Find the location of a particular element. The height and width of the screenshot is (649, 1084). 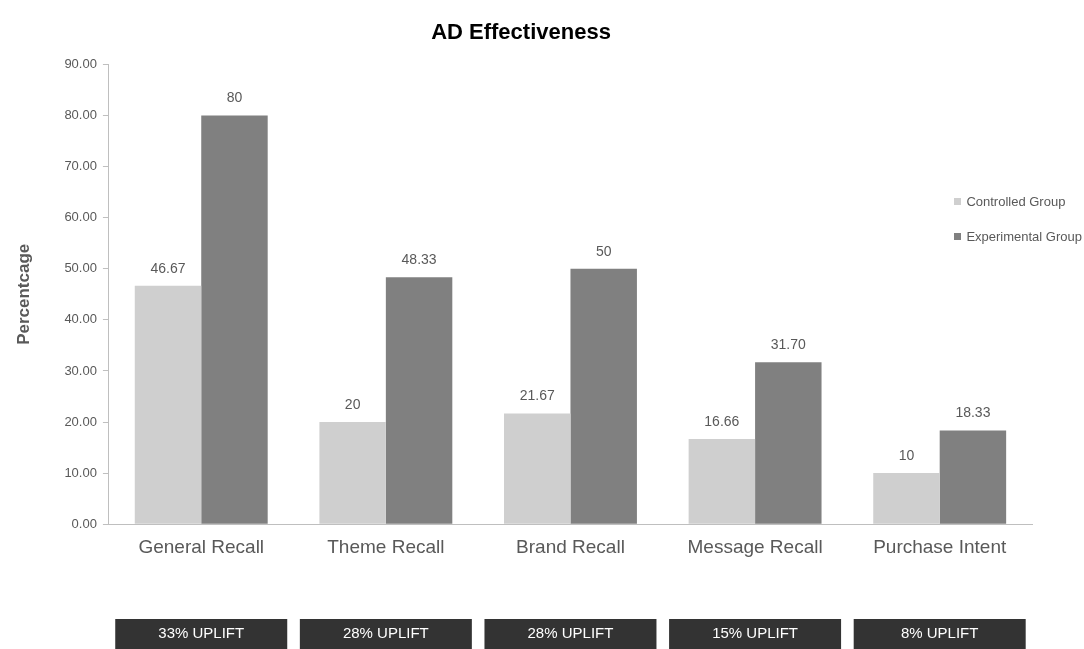

legend-label: Controlled Group is located at coordinates (1016, 201).